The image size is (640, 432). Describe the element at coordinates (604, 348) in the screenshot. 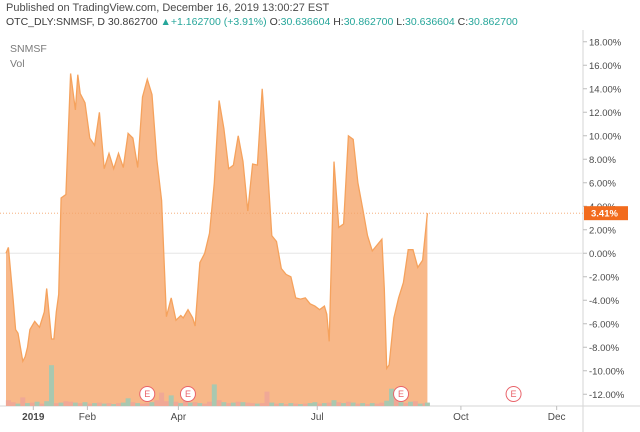

I see `y-tick-label: -8.00%` at that location.